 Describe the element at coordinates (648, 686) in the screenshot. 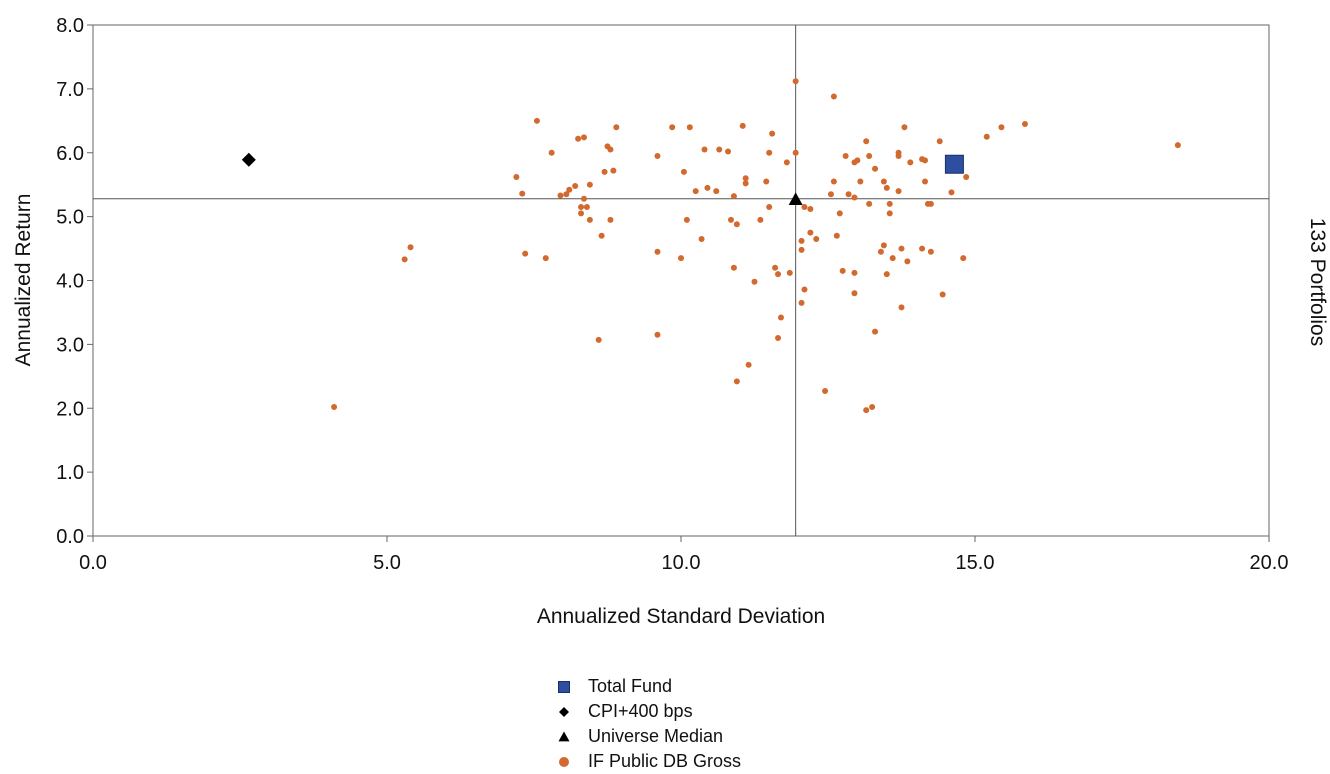

I see `legend-item: Total Fund` at that location.